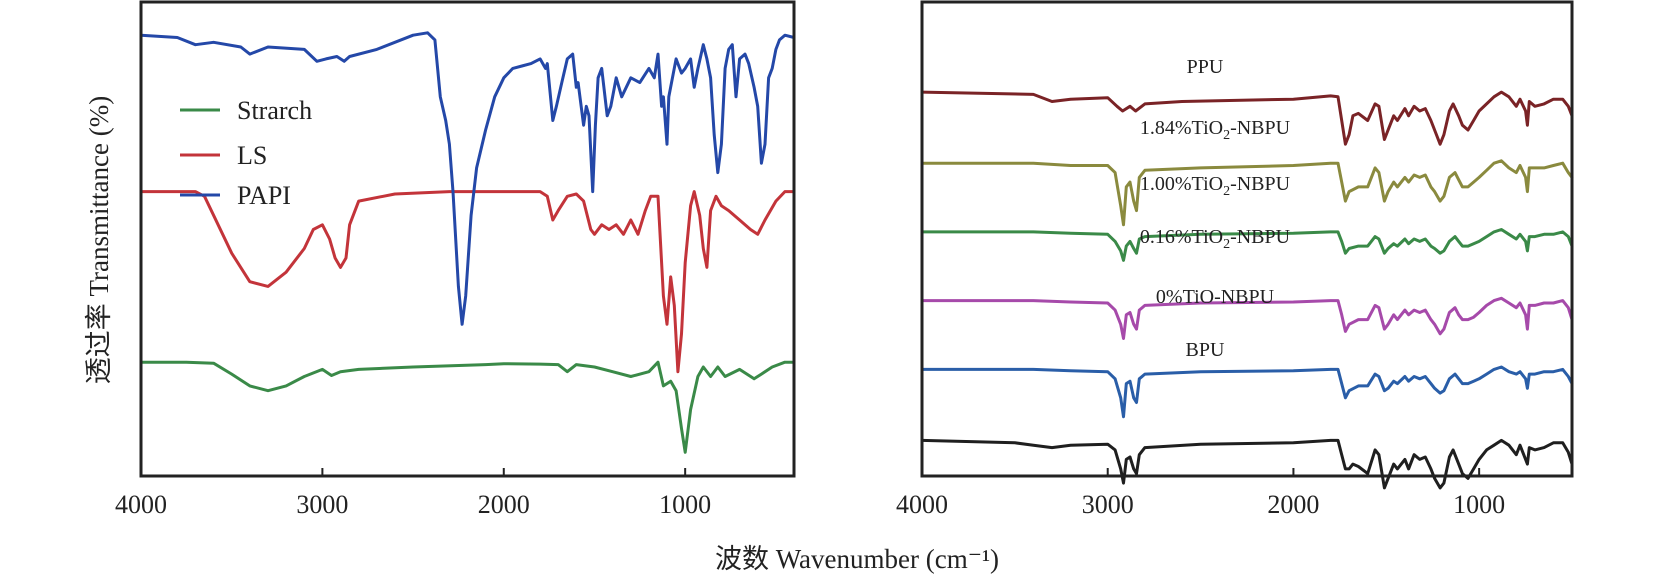 The image size is (1654, 580). Describe the element at coordinates (1247, 318) in the screenshot. I see `series-line-0-16-tio2-nbpu` at that location.